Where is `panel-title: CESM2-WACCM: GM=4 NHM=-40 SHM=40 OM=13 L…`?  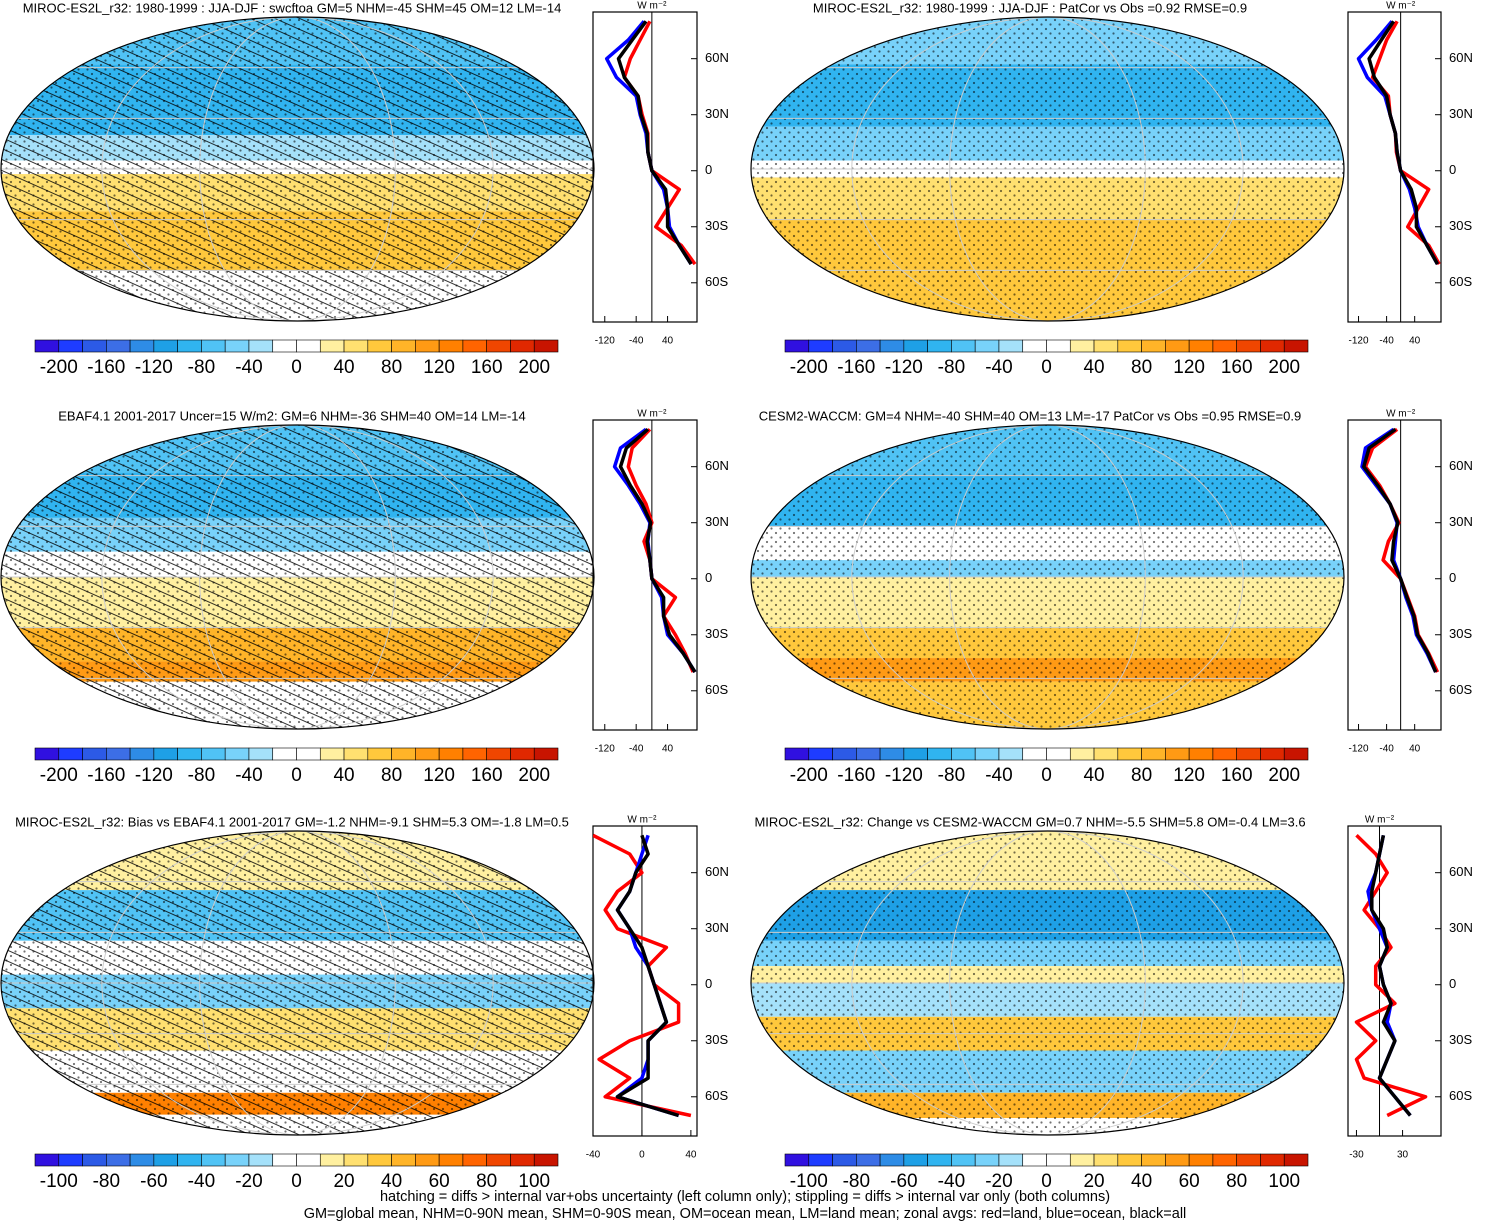
panel-title: CESM2-WACCM: GM=4 NHM=-40 SHM=40 OM=13 L… is located at coordinates (1030, 415).